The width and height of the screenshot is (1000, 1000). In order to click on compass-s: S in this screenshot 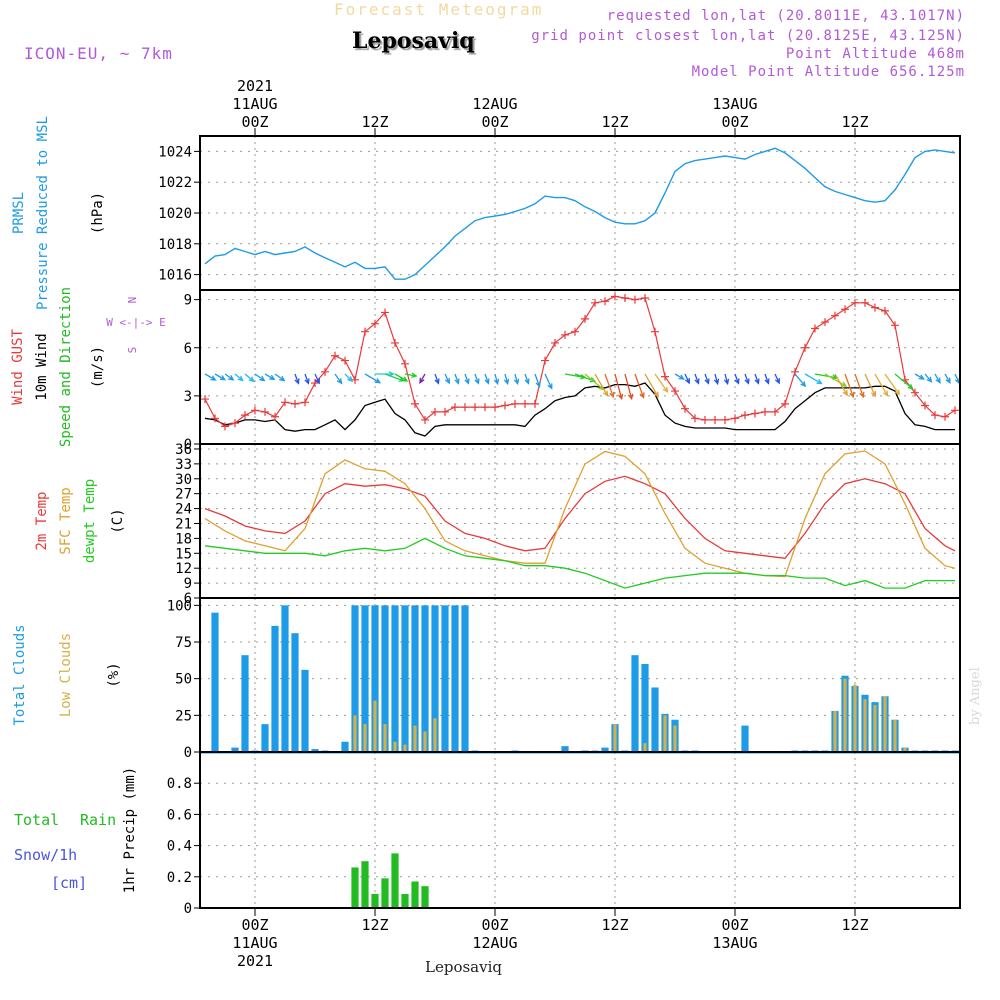, I will do `click(132, 350)`.